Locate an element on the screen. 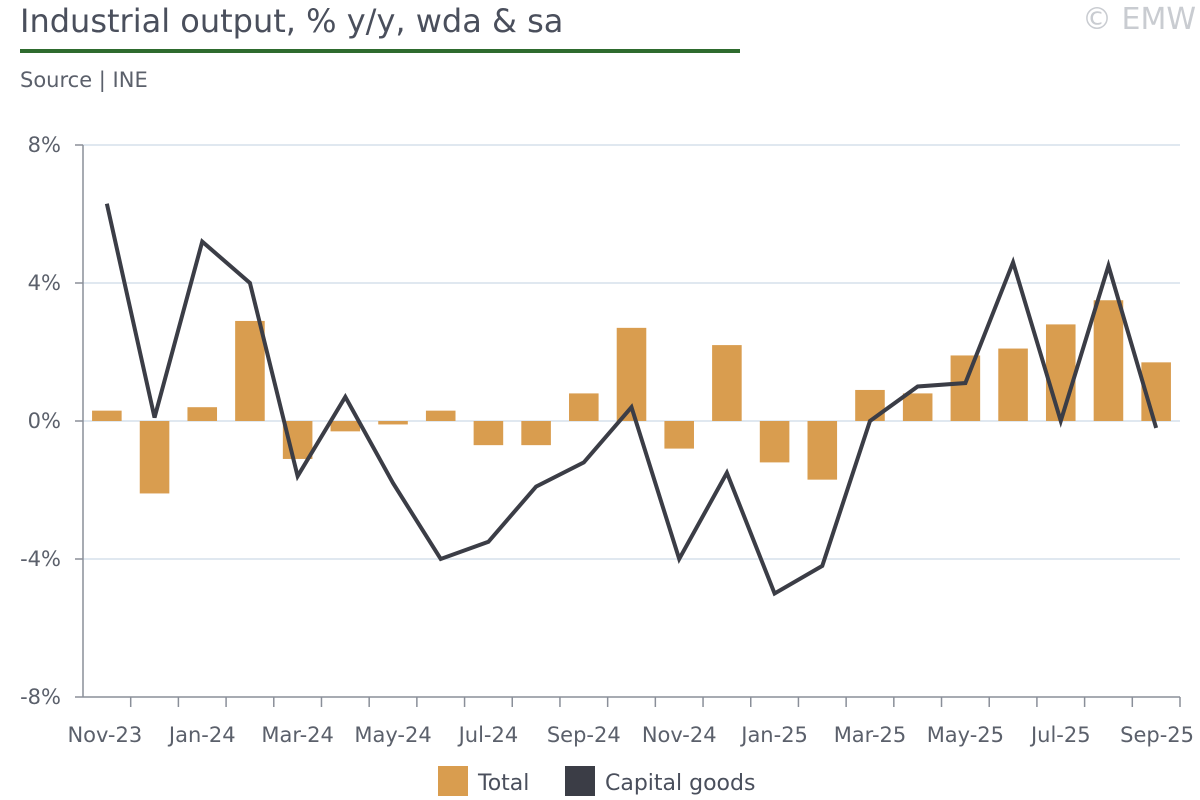 The image size is (1200, 800). x-tick-label: Nov-23 is located at coordinates (104, 735).